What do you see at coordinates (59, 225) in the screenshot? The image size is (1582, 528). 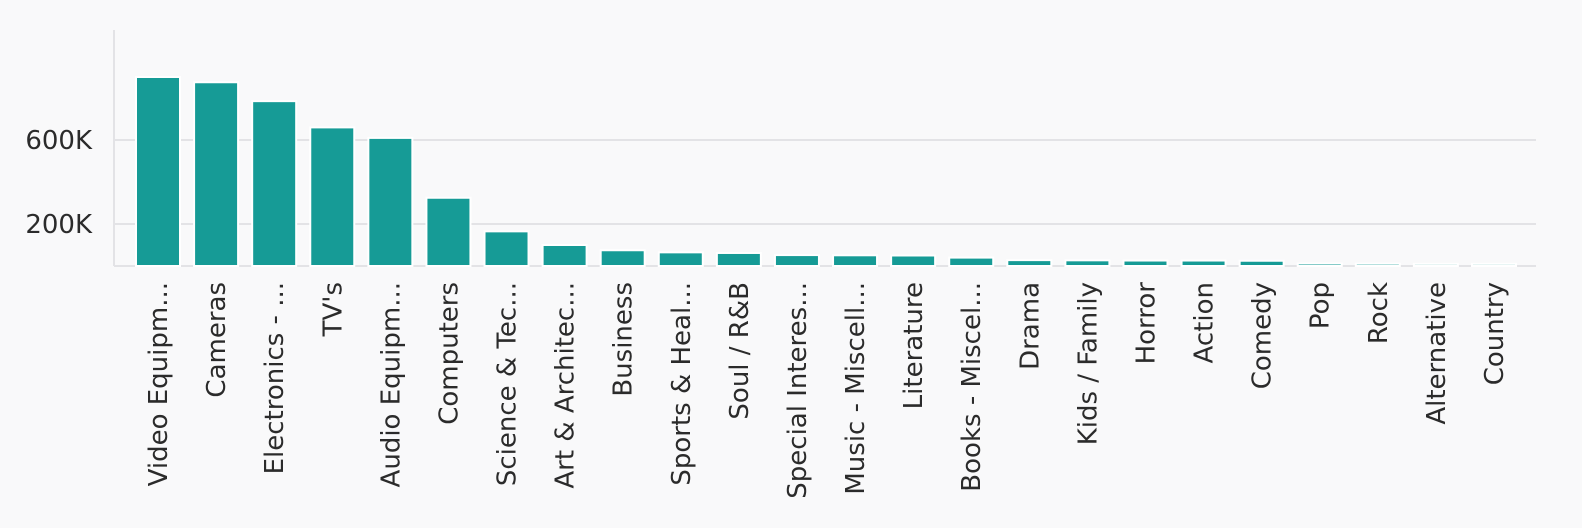 I see `y-tick-label: 200K` at bounding box center [59, 225].